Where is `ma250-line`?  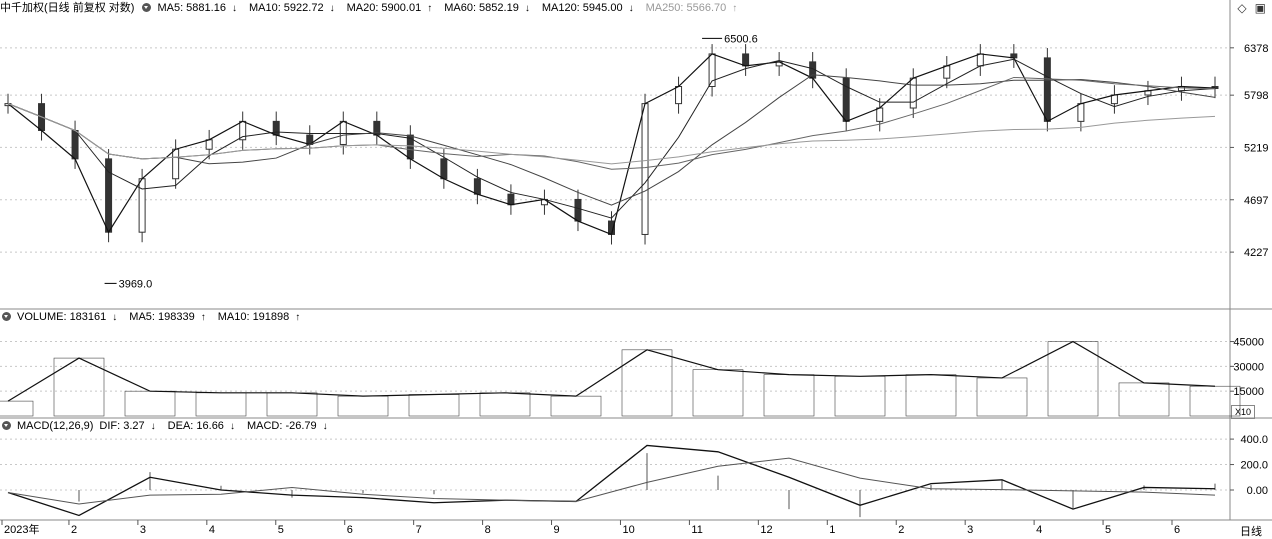
ma250-line is located at coordinates (611, 134).